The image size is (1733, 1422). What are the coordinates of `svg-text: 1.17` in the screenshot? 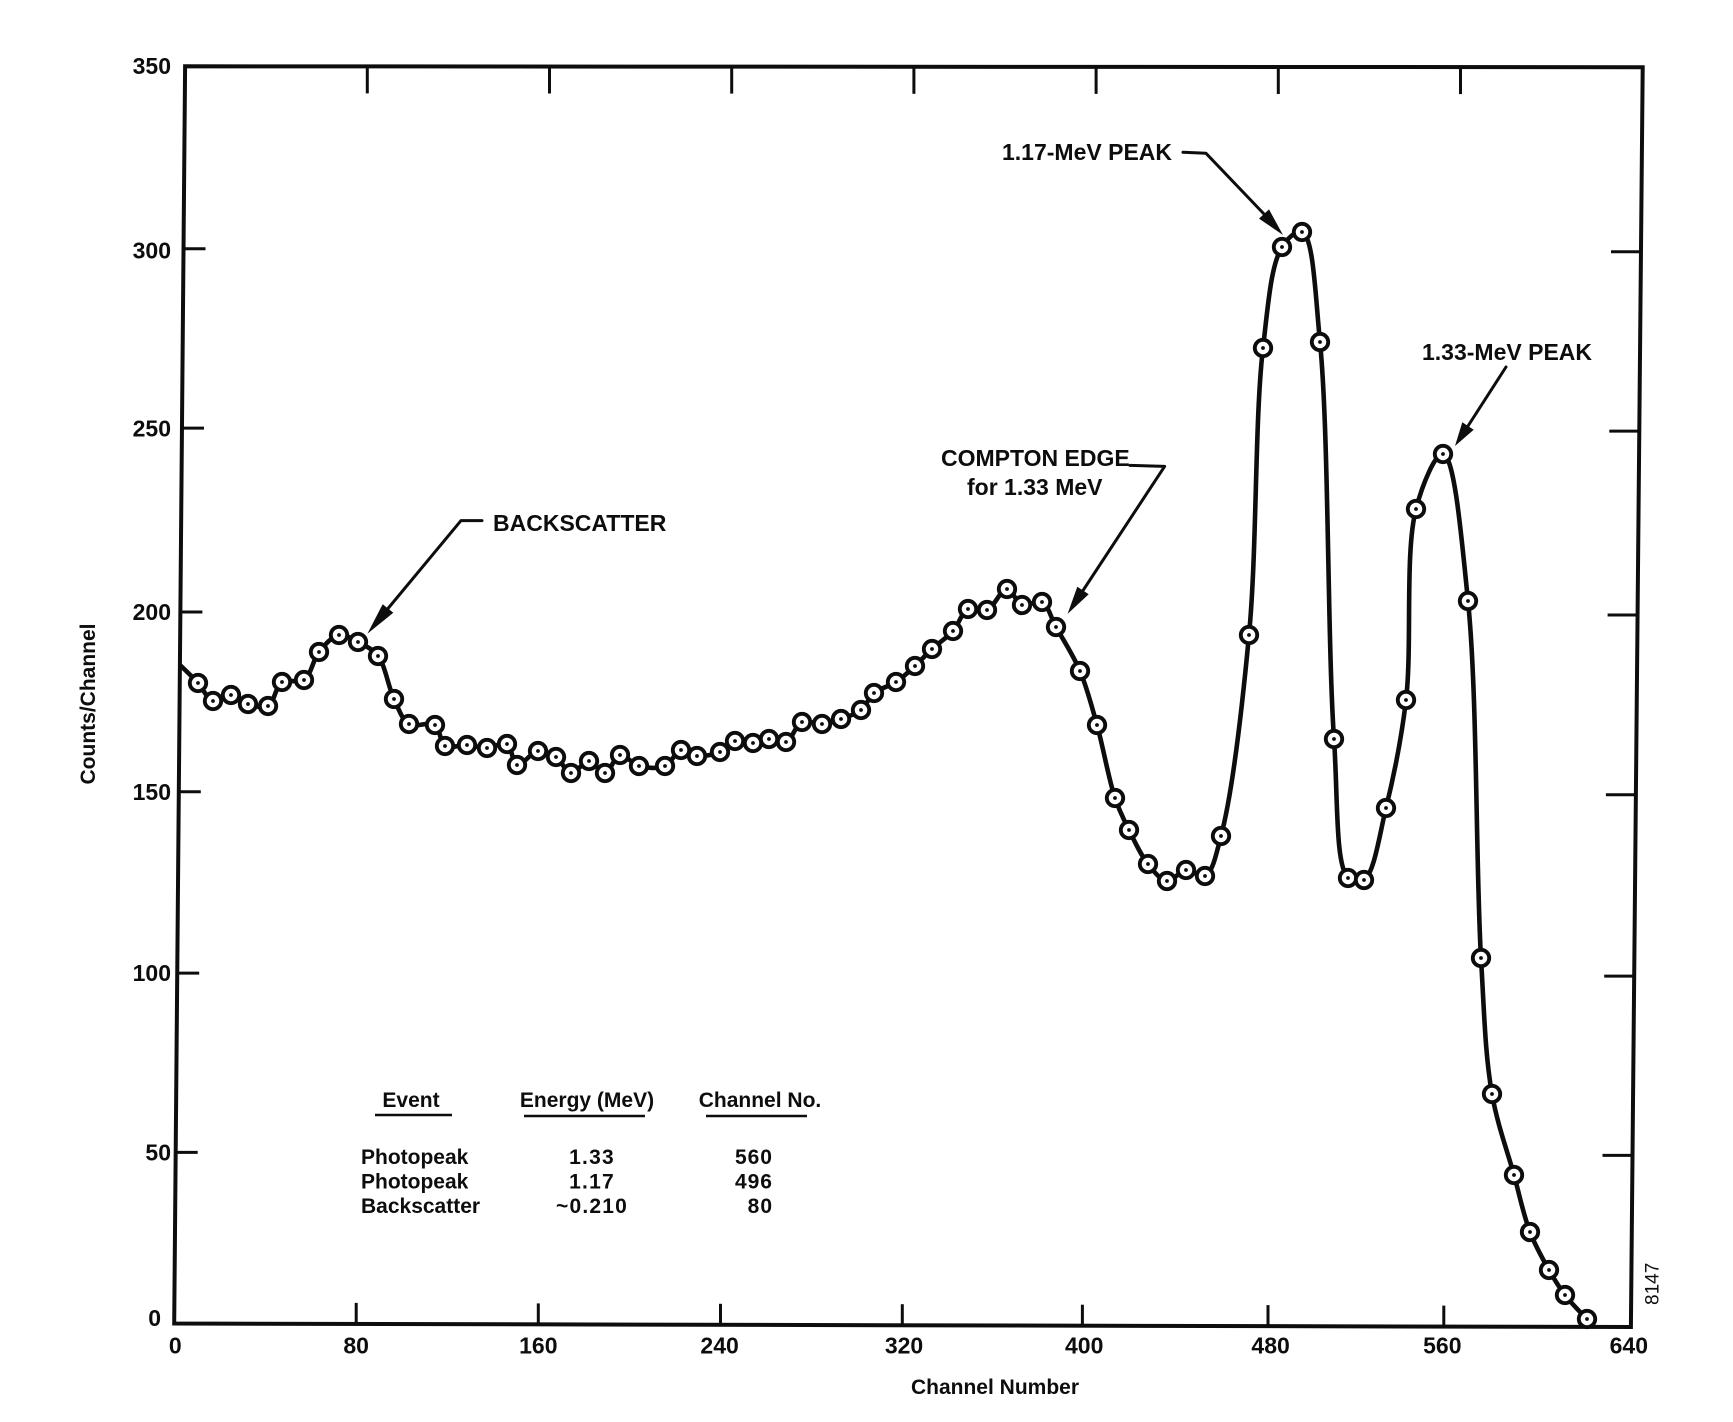 It's located at (592, 1182).